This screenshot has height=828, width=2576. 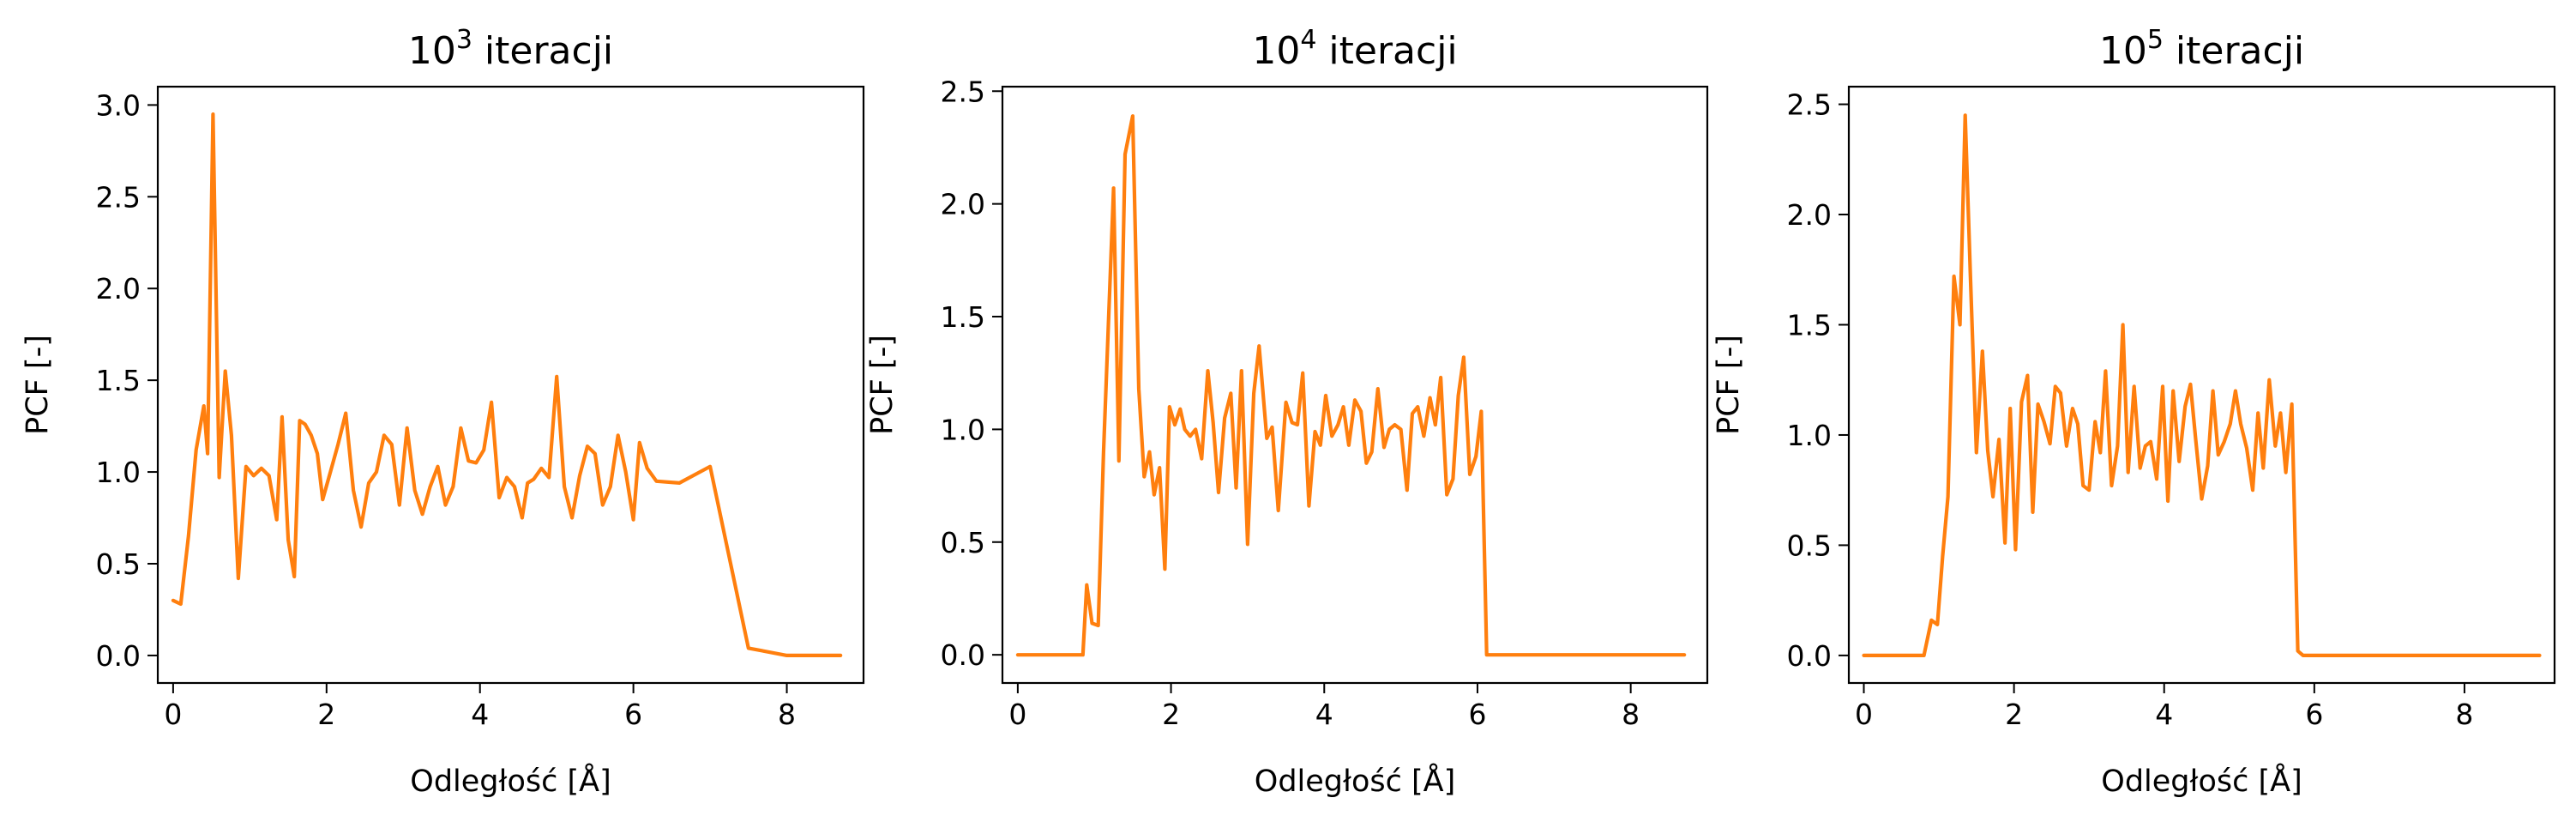 I want to click on chart-title-3: 105 iteracji, so click(x=2201, y=49).